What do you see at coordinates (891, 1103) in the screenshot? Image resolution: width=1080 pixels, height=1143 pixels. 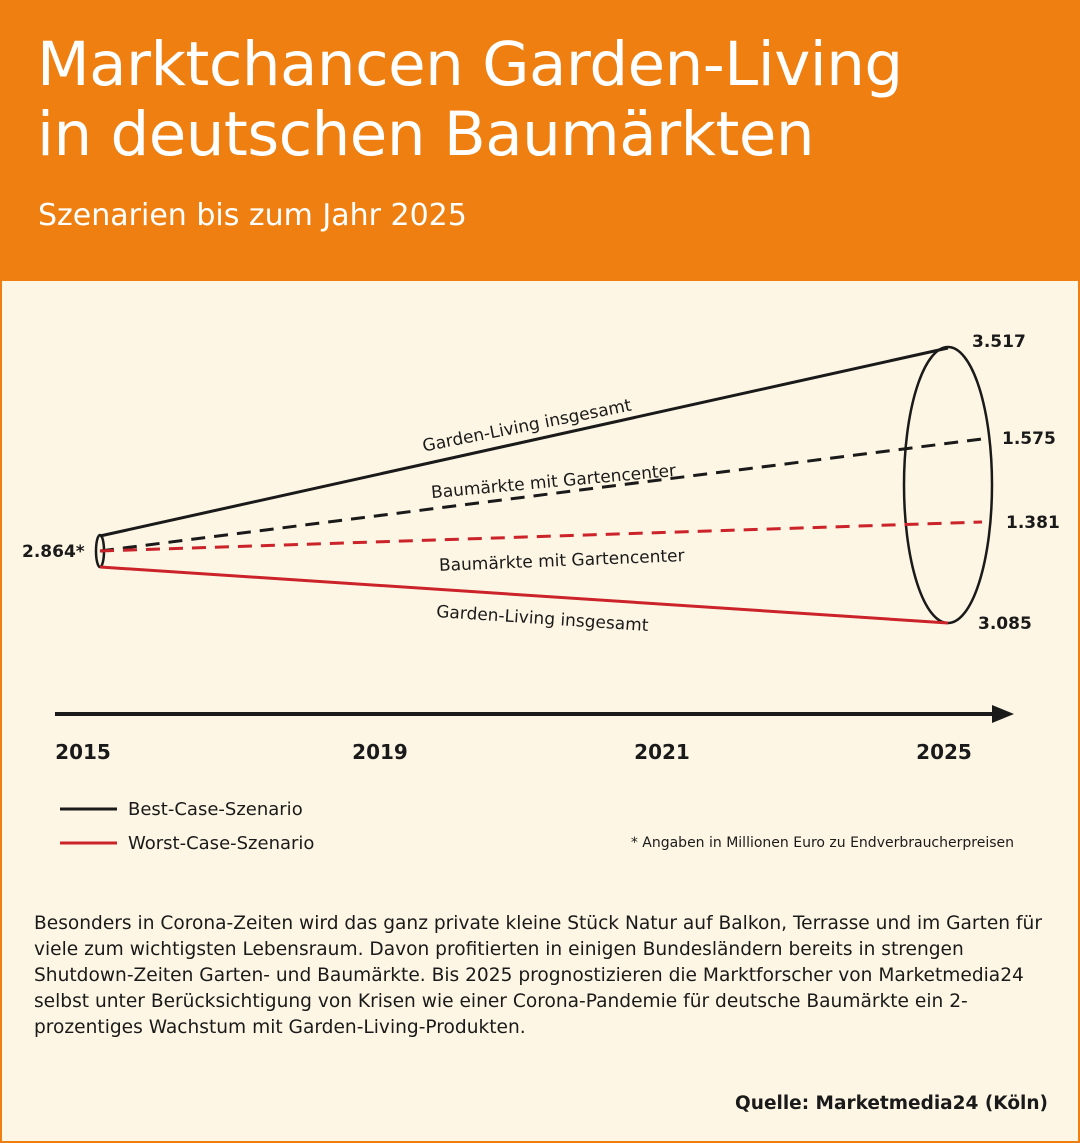 I see `source-credit: Quelle: Marketmedia24 (Köln)` at bounding box center [891, 1103].